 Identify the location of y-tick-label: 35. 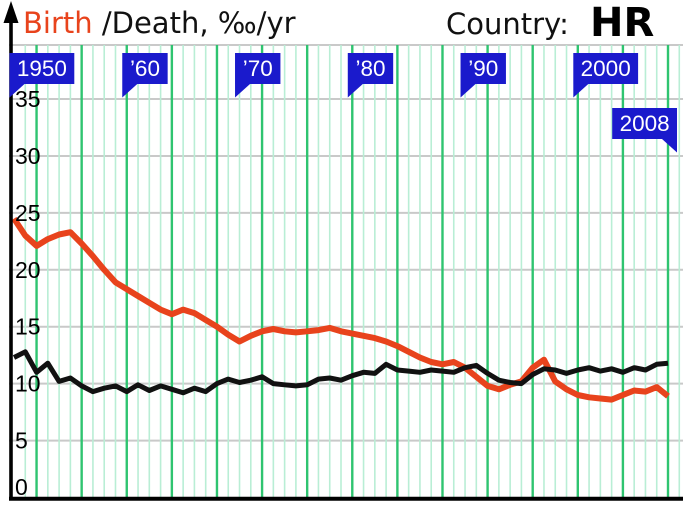
(28, 99).